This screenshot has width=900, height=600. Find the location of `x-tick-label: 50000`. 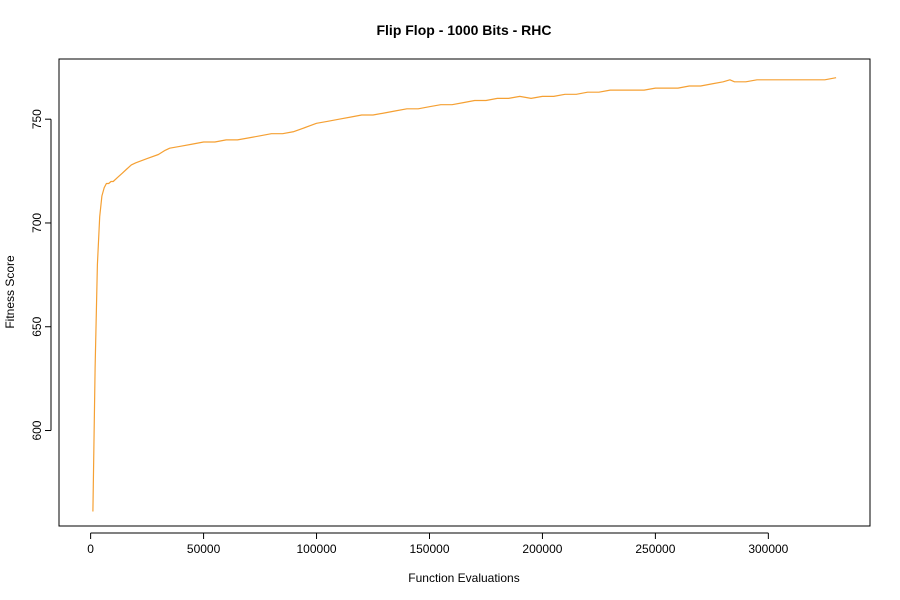

x-tick-label: 50000 is located at coordinates (204, 549).